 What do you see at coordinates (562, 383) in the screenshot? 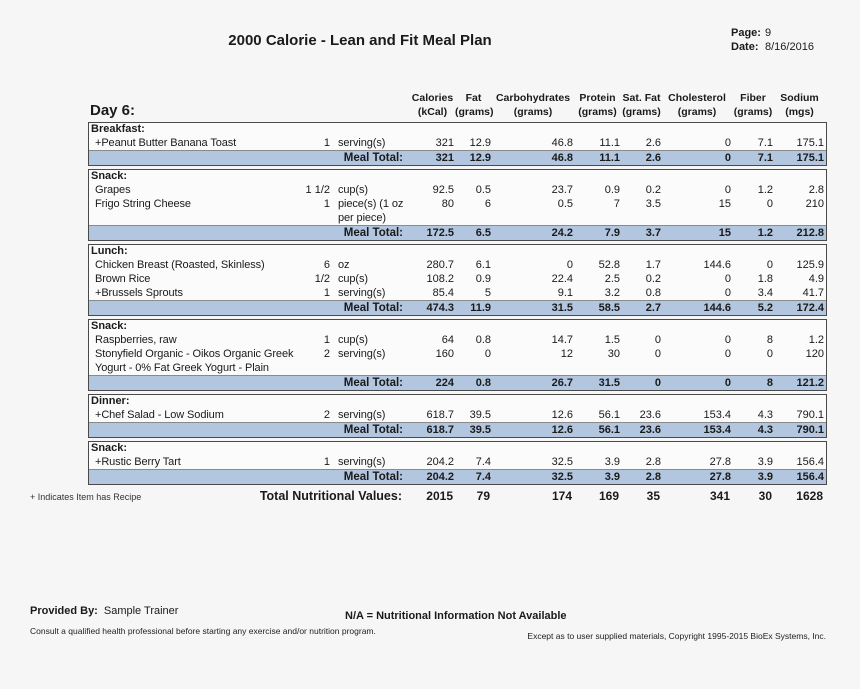
I see `meal-total-value: 26.7` at bounding box center [562, 383].